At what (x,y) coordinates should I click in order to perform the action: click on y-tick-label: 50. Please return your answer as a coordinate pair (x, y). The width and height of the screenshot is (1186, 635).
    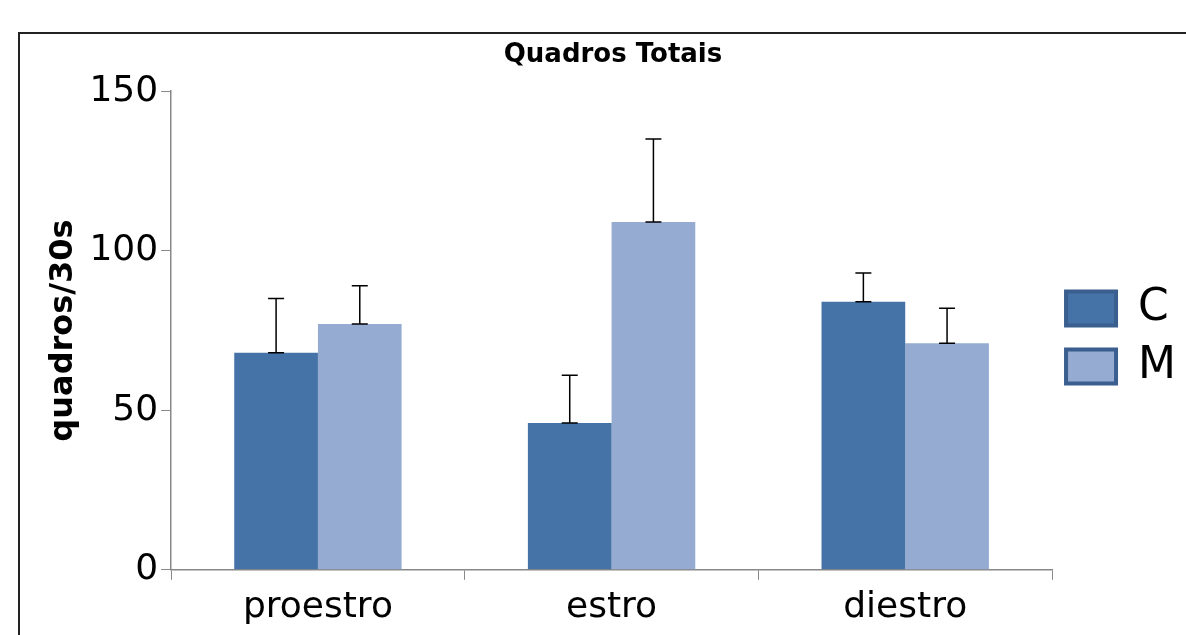
    Looking at the image, I should click on (135, 407).